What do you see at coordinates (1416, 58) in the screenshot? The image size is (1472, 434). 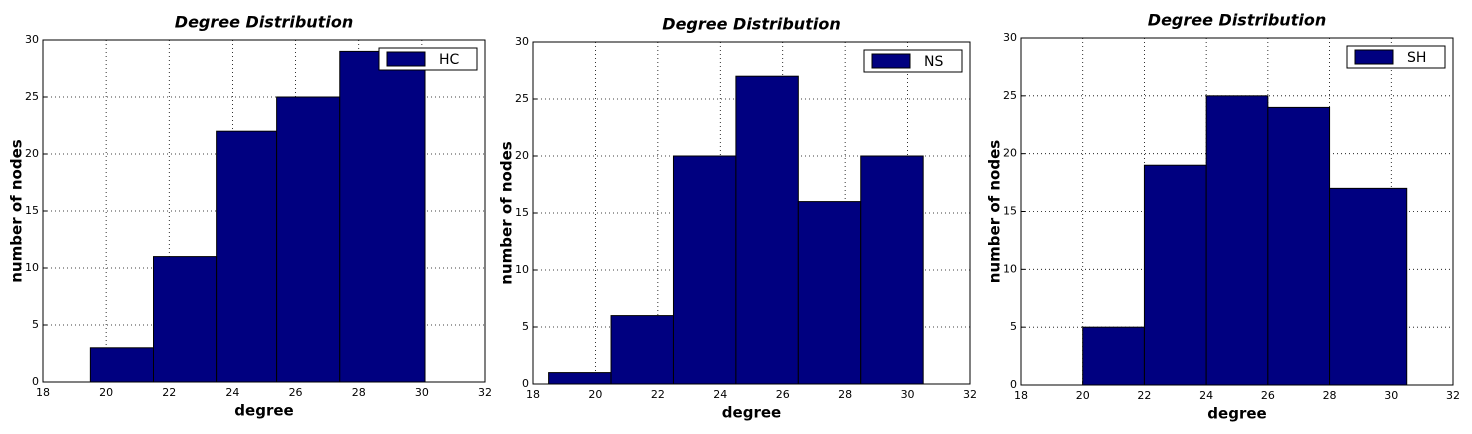 I see `legend-label: SH` at bounding box center [1416, 58].